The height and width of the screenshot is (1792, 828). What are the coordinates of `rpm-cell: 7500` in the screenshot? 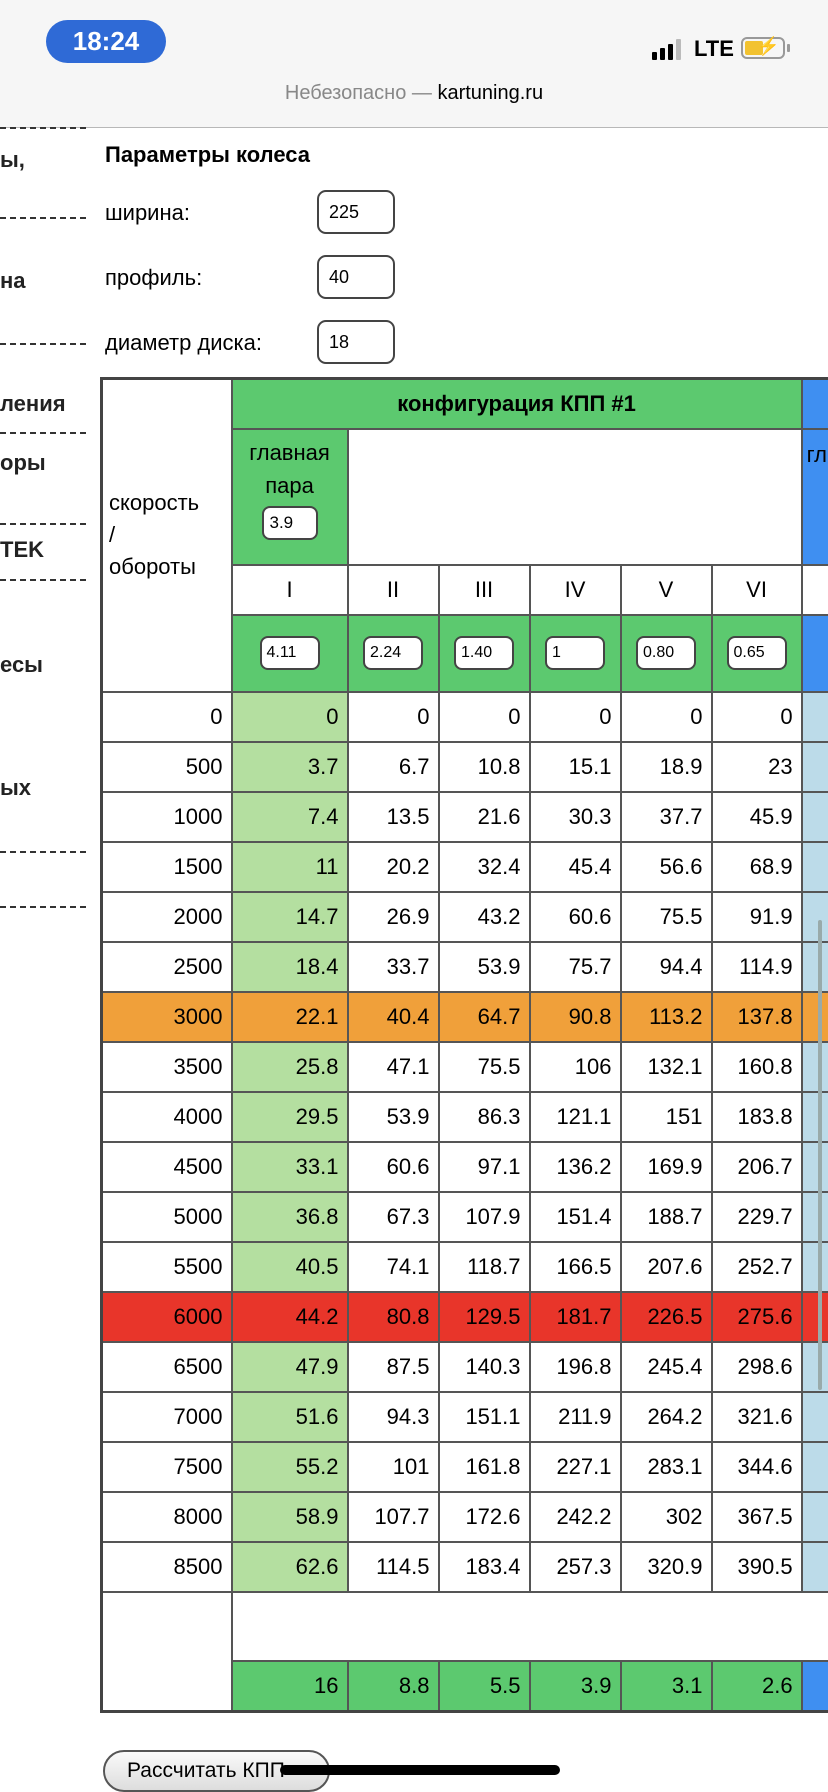 It's located at (166, 1466).